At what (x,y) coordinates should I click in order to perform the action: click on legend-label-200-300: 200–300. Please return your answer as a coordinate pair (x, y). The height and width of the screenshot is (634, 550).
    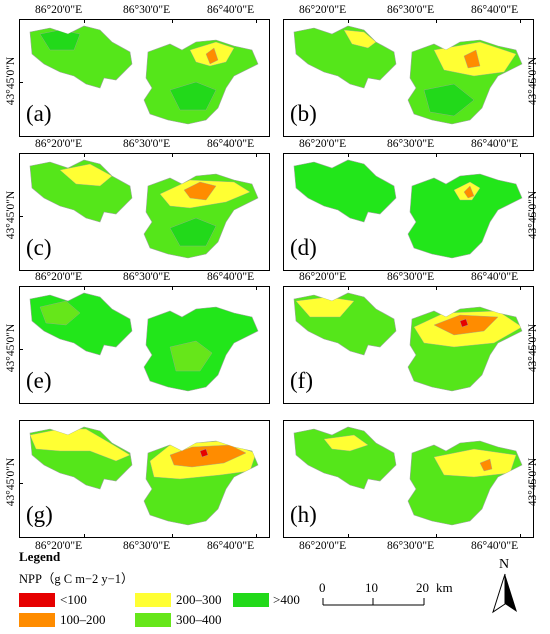
    Looking at the image, I should click on (199, 599).